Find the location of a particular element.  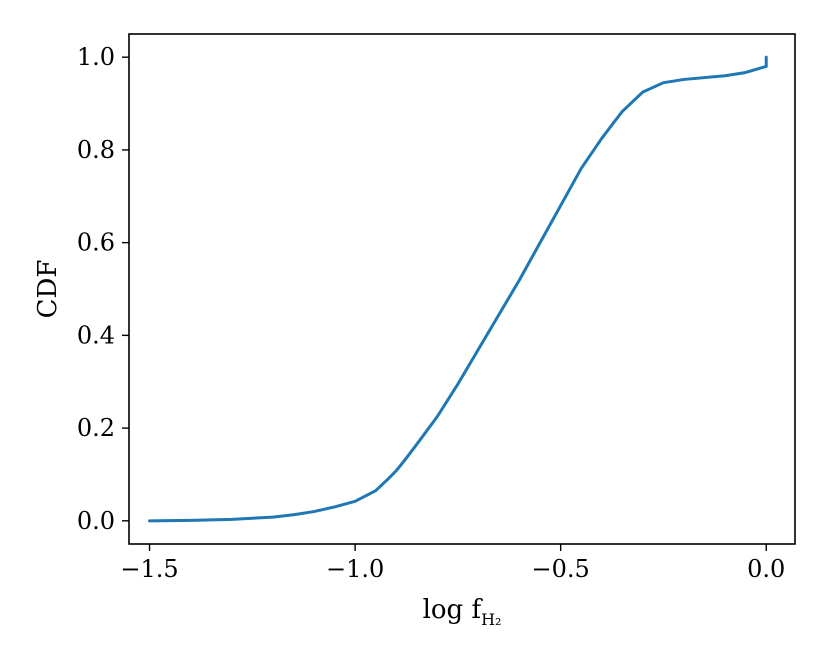

x-tick-label: −1.5 is located at coordinates (149, 569).